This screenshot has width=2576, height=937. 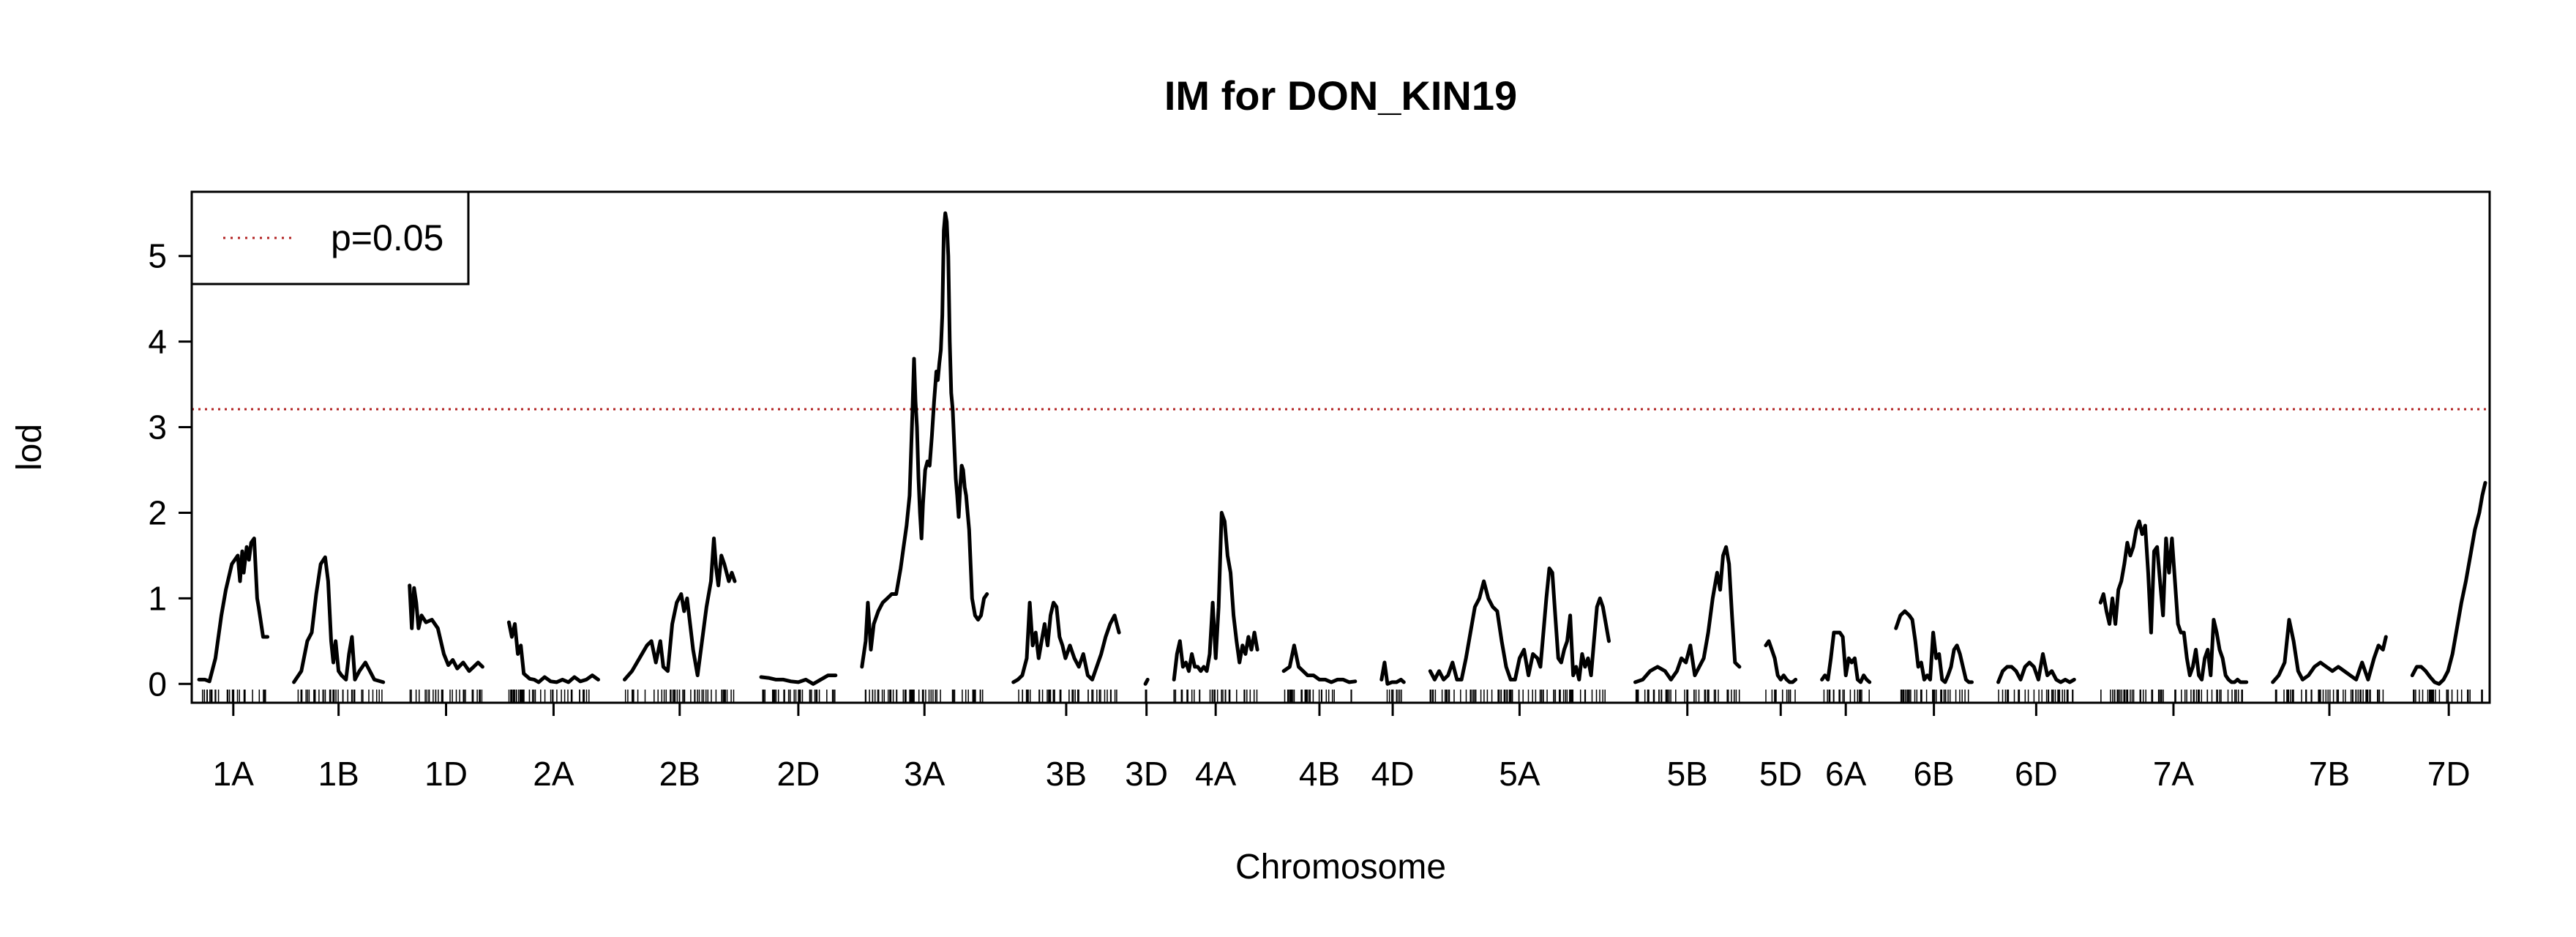 I want to click on lod-line-5B, so click(x=1687, y=614).